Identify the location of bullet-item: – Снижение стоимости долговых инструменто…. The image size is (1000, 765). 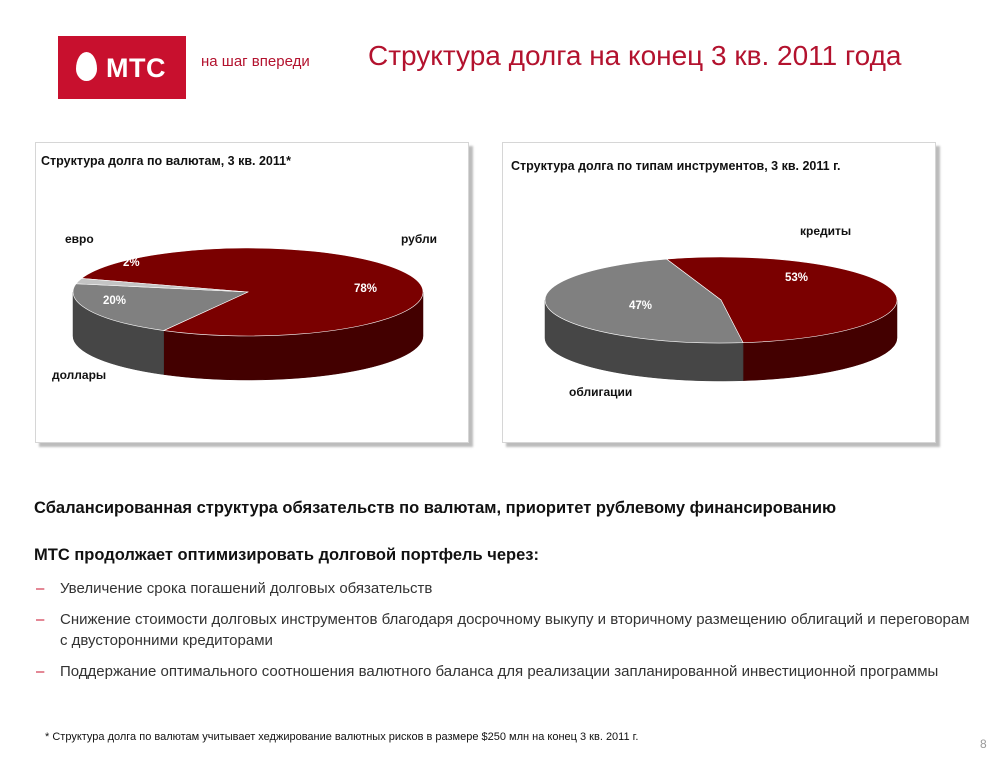
(506, 630).